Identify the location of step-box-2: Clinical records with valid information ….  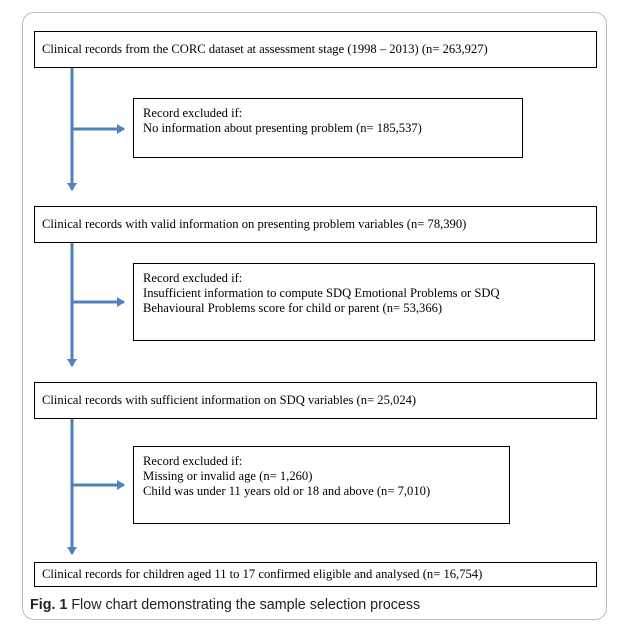
(315, 224).